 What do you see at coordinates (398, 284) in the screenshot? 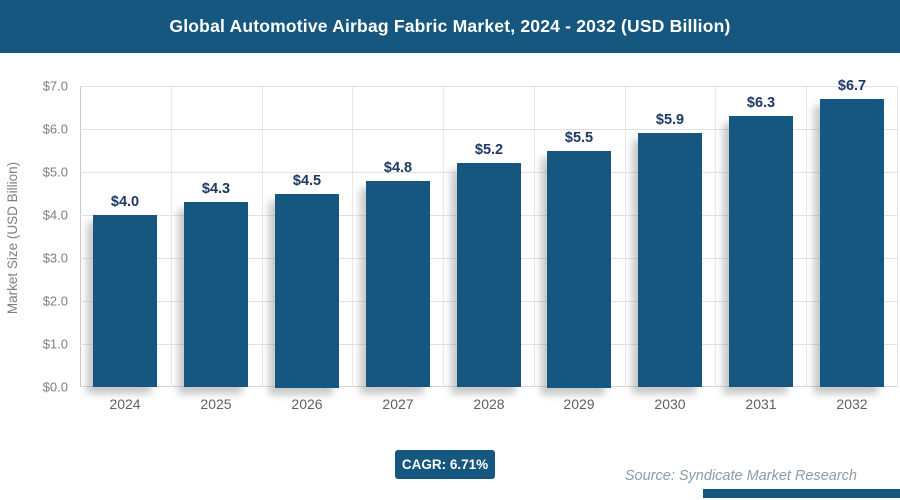
I see `bar-2027` at bounding box center [398, 284].